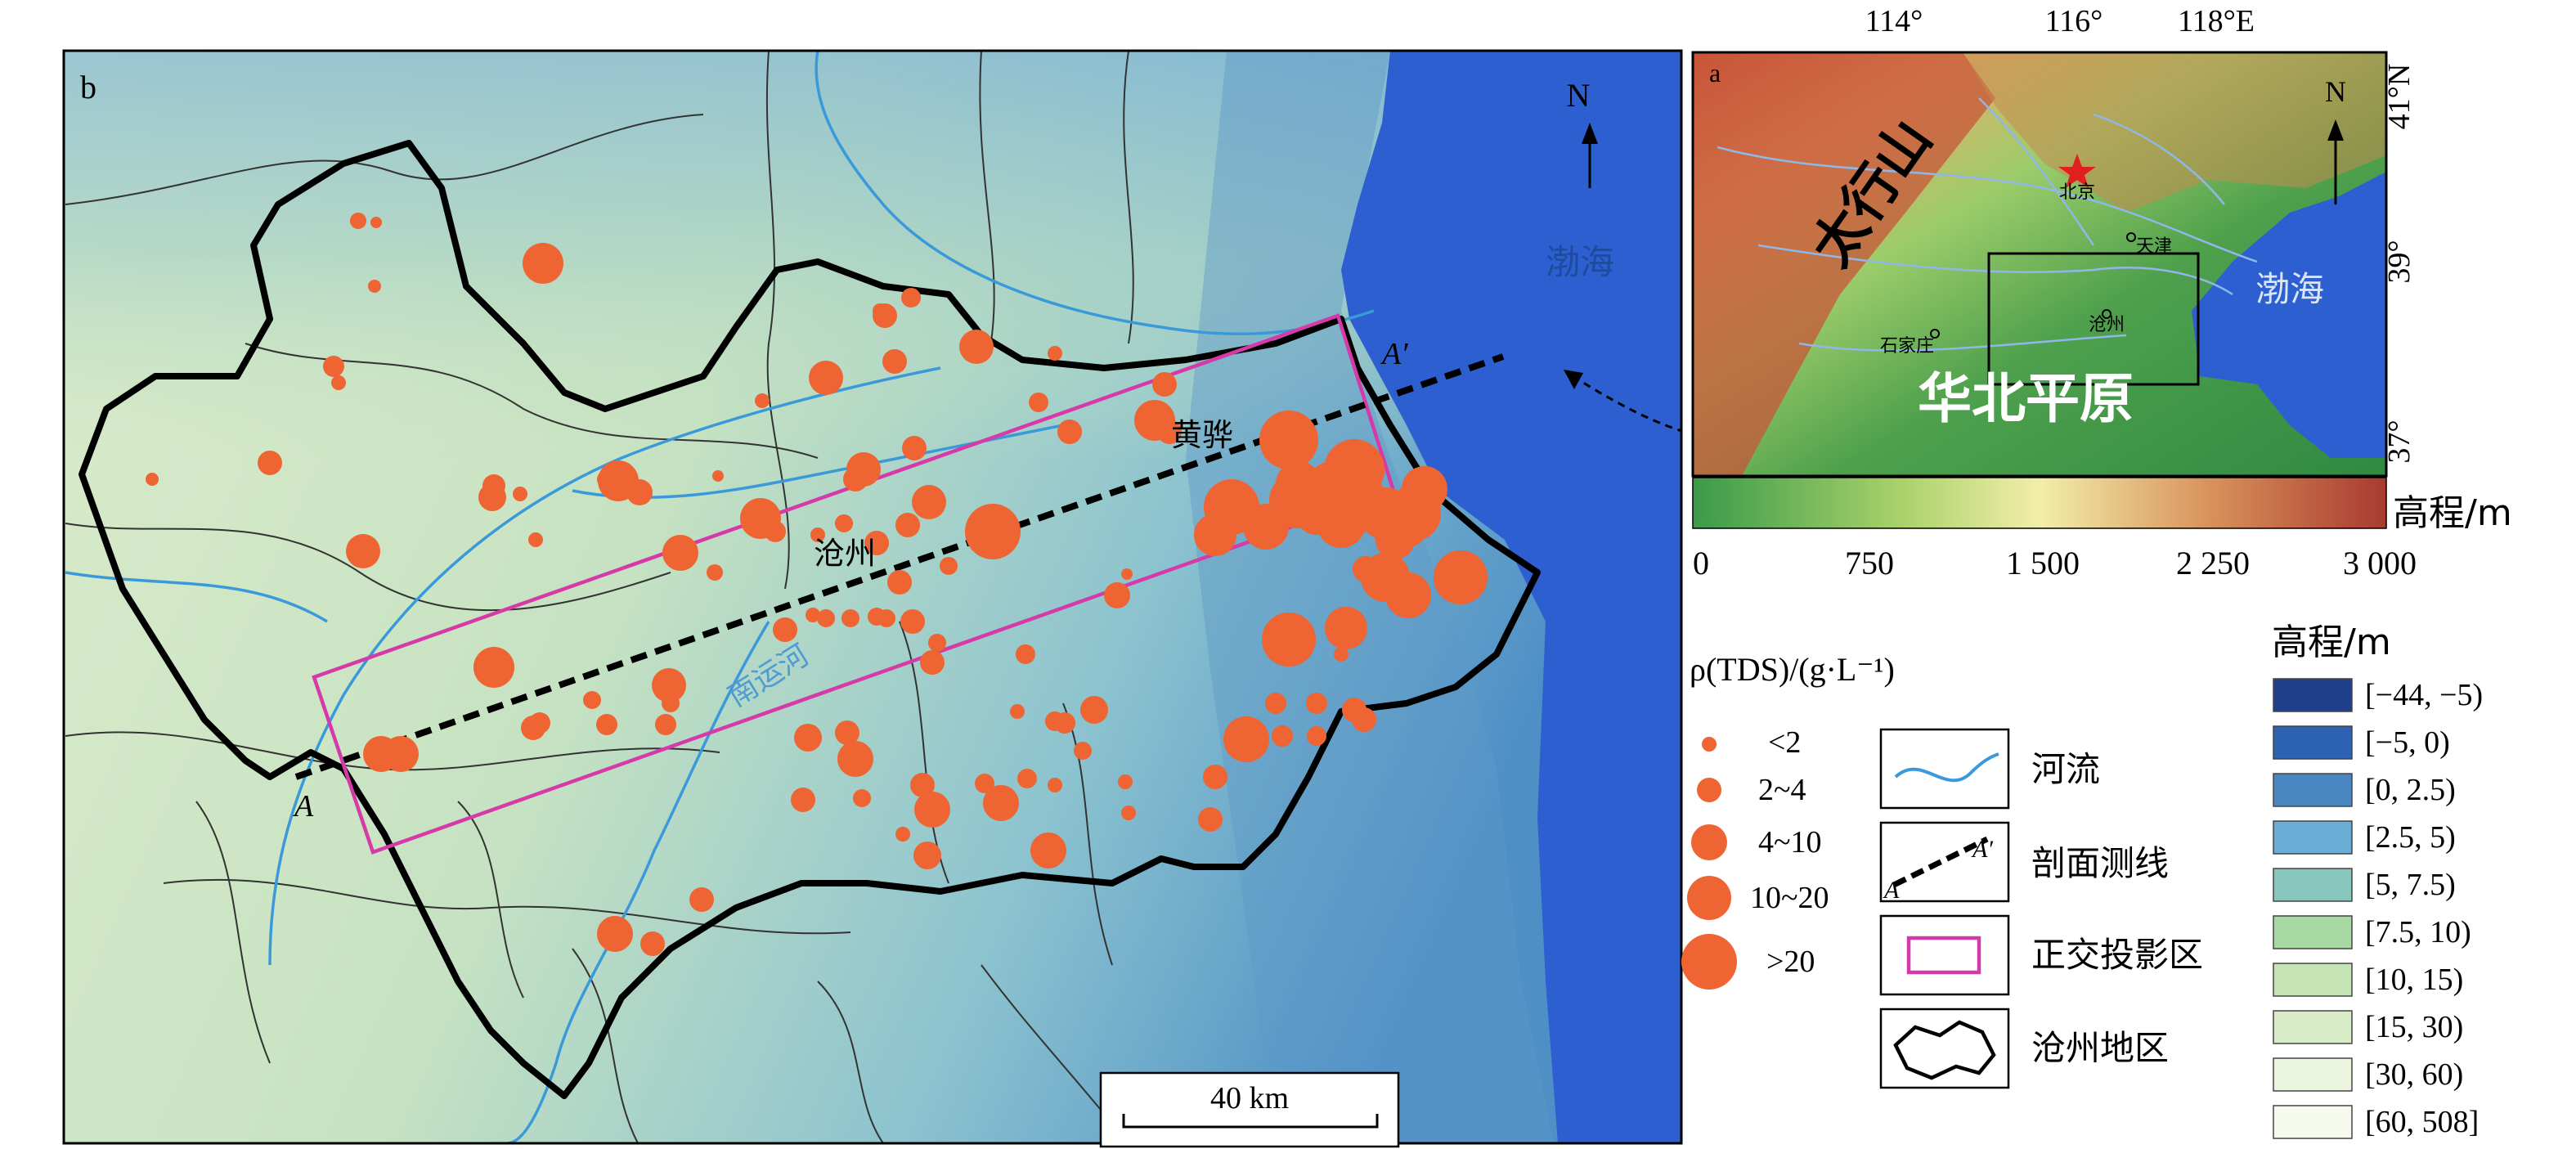 This screenshot has height=1149, width=2576. Describe the element at coordinates (1202, 435) in the screenshot. I see `city-label-huanghua: 黄骅` at that location.